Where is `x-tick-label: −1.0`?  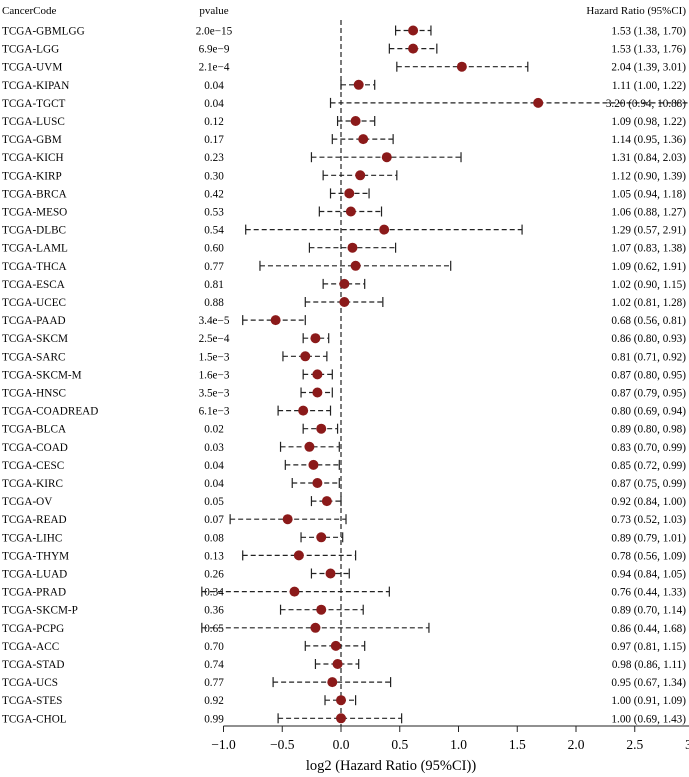 x-tick-label: −1.0 is located at coordinates (223, 744).